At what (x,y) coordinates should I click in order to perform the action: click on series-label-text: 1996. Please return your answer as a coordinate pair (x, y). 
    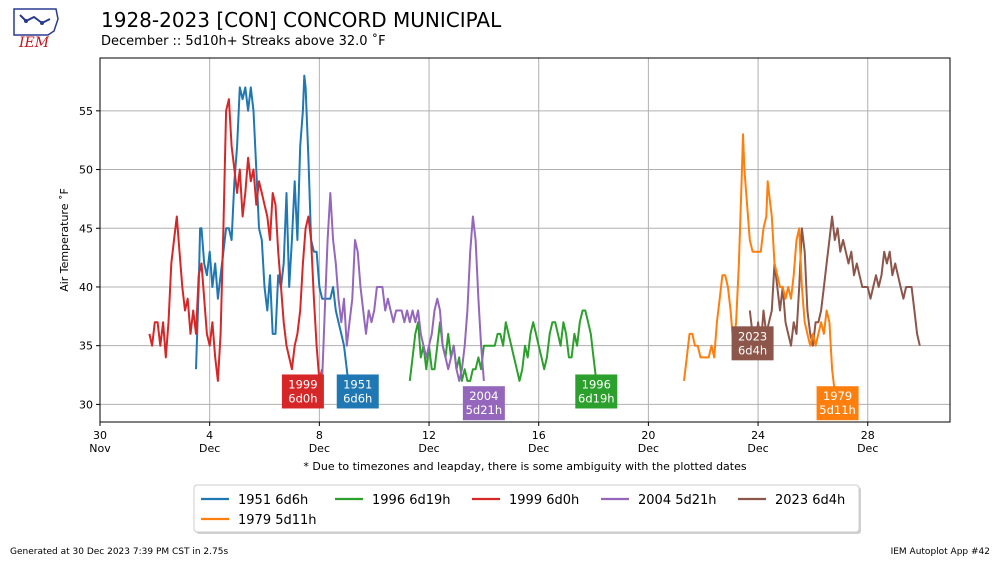
    Looking at the image, I should click on (596, 384).